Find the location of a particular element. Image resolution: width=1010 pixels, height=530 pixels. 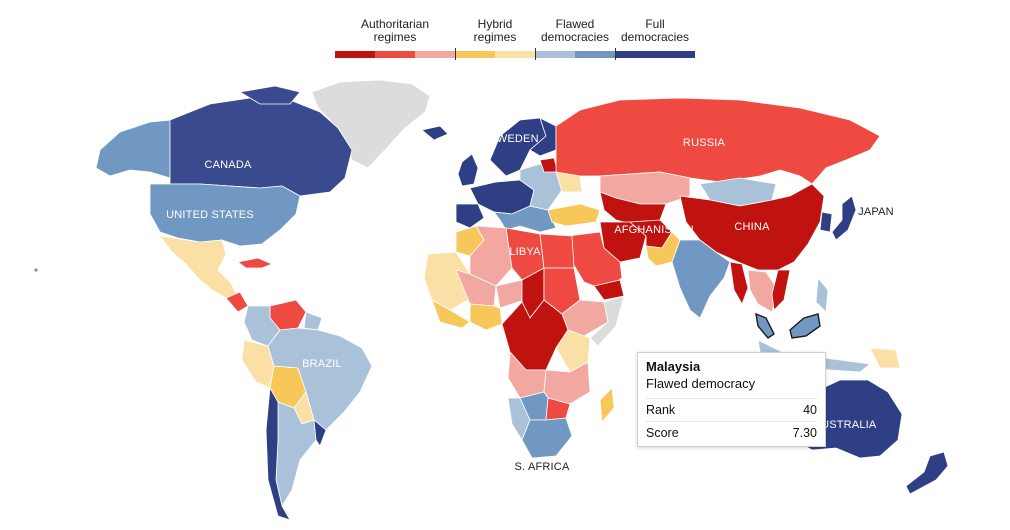

legend-label-flawed: Flawed democracies is located at coordinates (575, 30).